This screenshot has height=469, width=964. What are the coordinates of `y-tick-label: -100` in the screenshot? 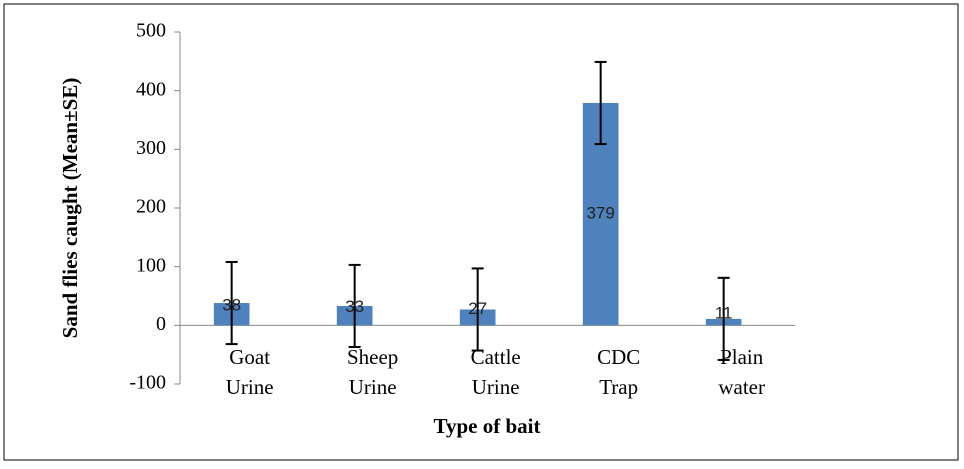 It's located at (147, 383).